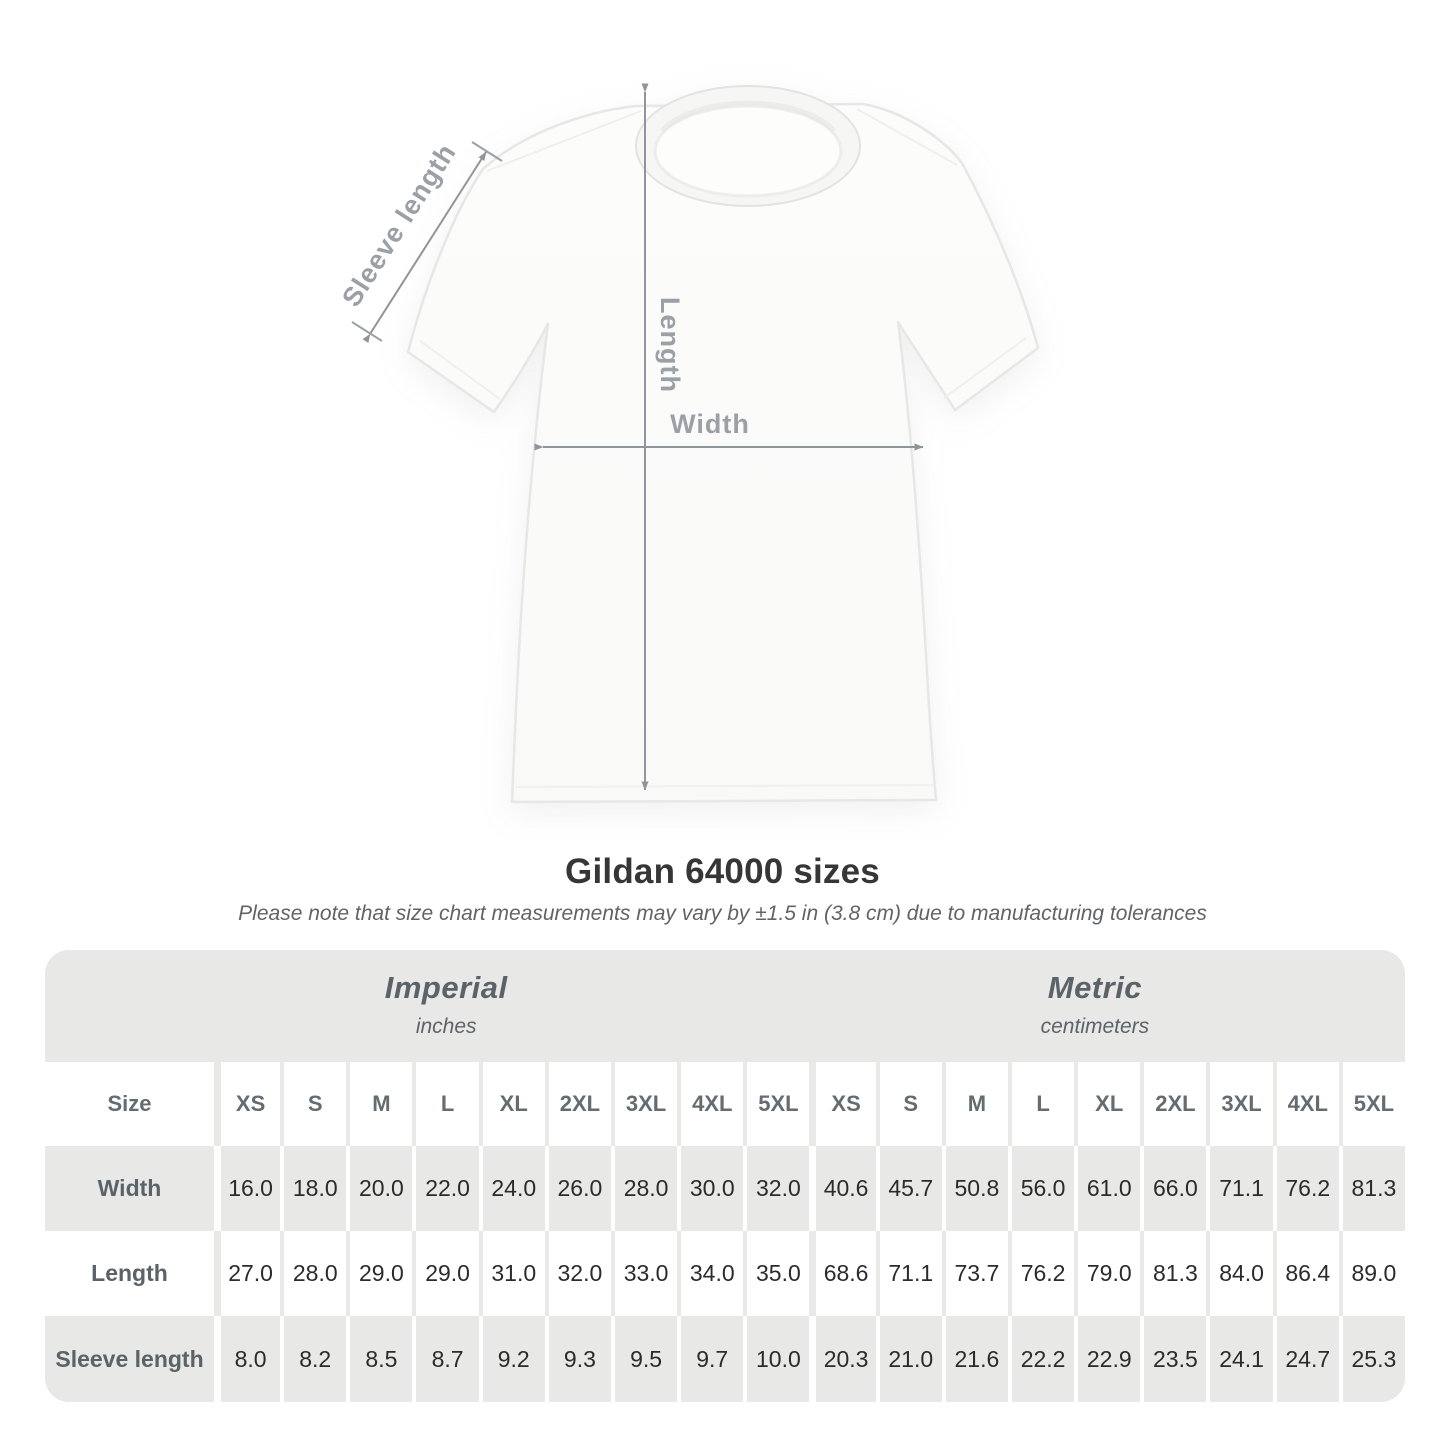 The width and height of the screenshot is (1445, 1445). What do you see at coordinates (445, 1273) in the screenshot?
I see `value-length-l-imperial: 29.0` at bounding box center [445, 1273].